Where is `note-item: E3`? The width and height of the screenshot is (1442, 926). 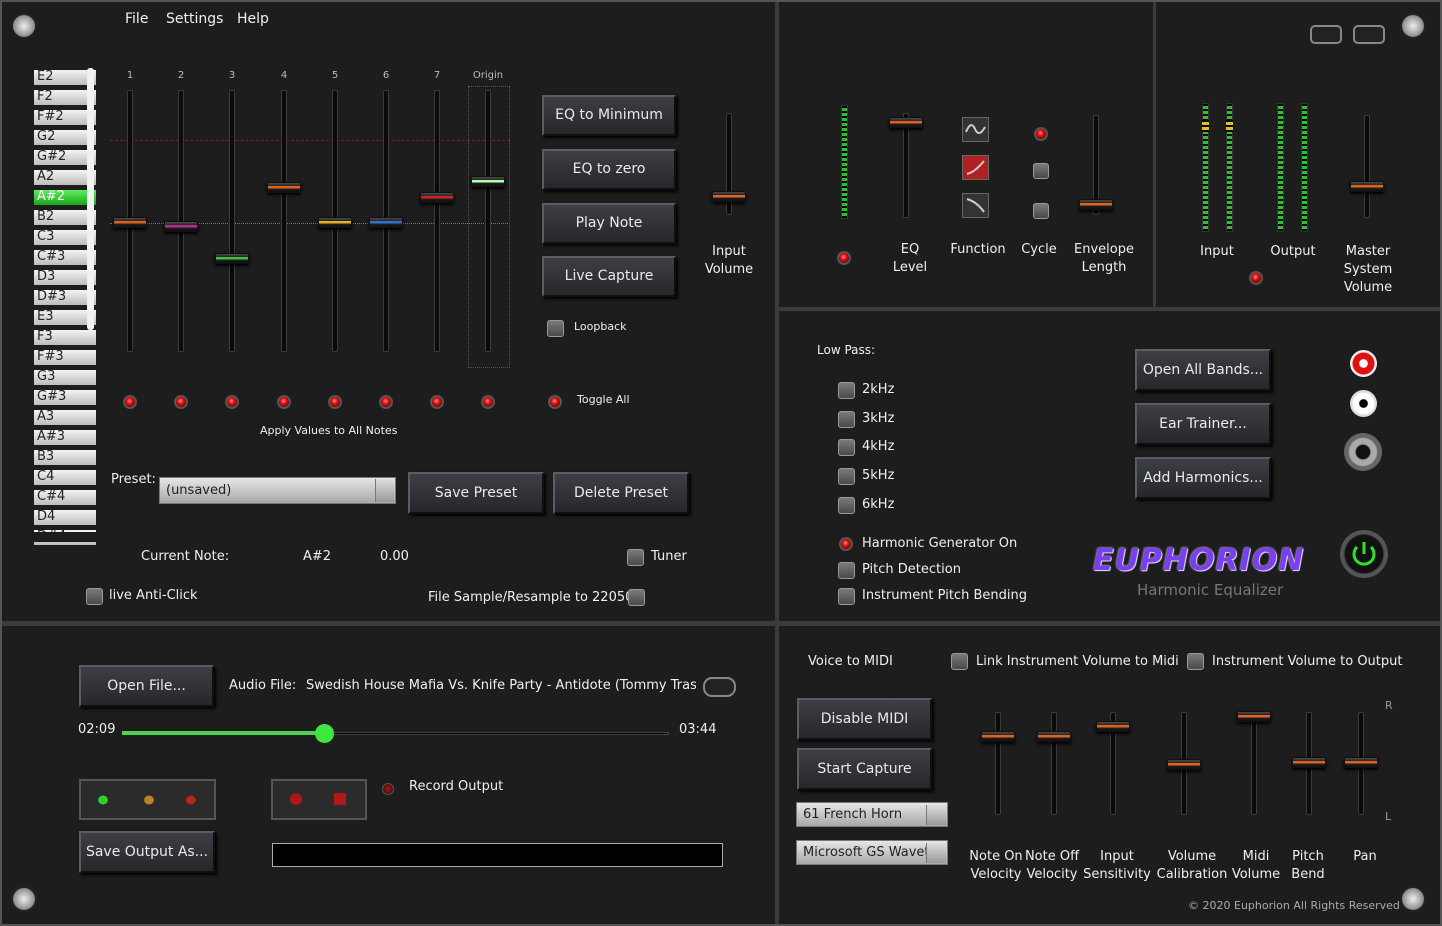
note-item: E3 is located at coordinates (65, 317).